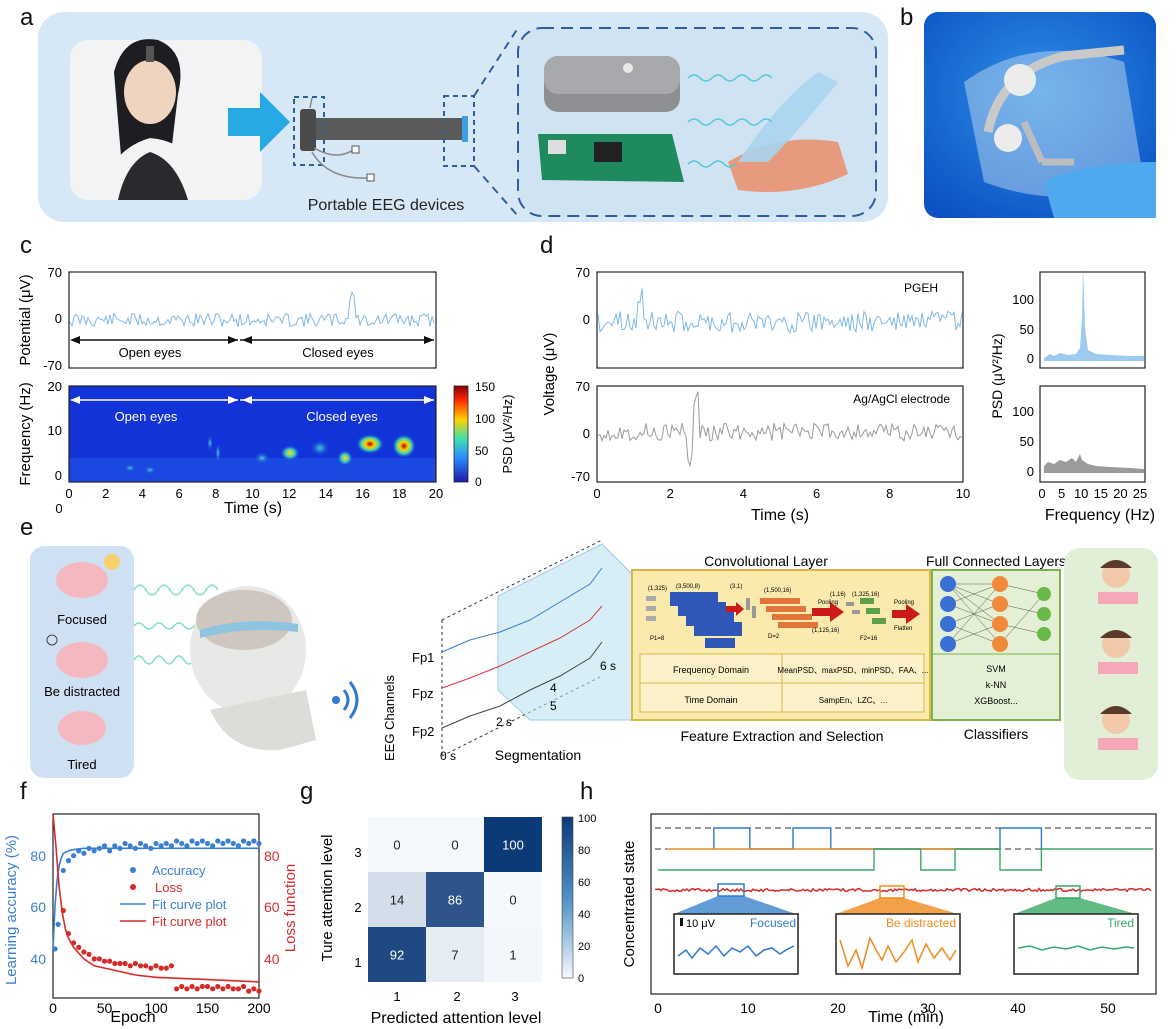 This screenshot has width=1176, height=1029. I want to click on state-focused: Focused, so click(82, 619).